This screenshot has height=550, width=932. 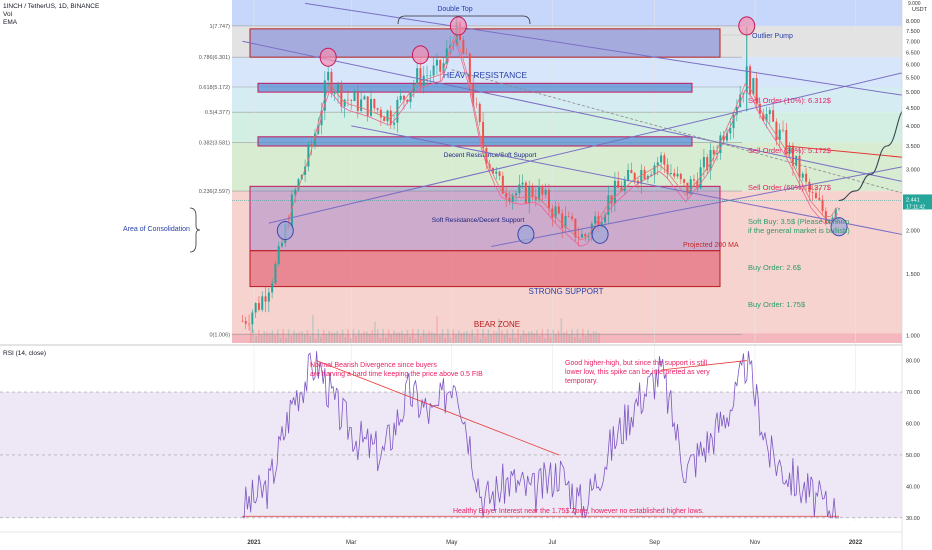 I want to click on price-tick-top: 9.000, so click(x=914, y=4).